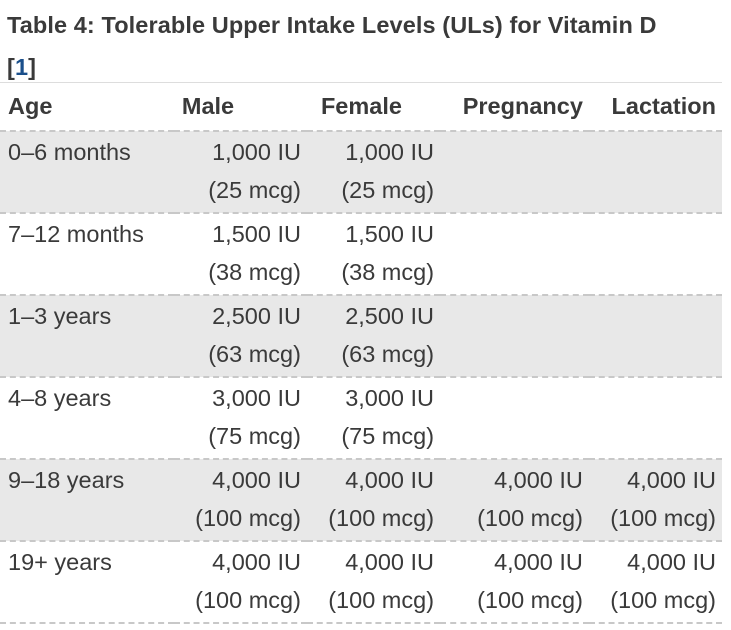  I want to click on reference-bracket-open: [, so click(11, 67).